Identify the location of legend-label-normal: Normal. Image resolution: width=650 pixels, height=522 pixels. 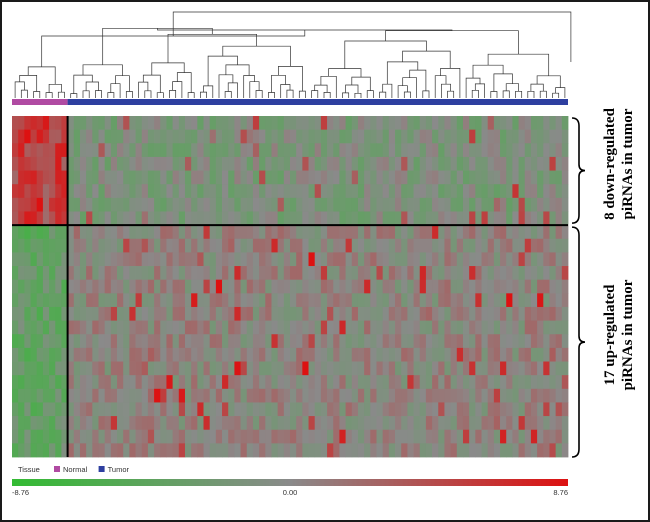
(75, 469).